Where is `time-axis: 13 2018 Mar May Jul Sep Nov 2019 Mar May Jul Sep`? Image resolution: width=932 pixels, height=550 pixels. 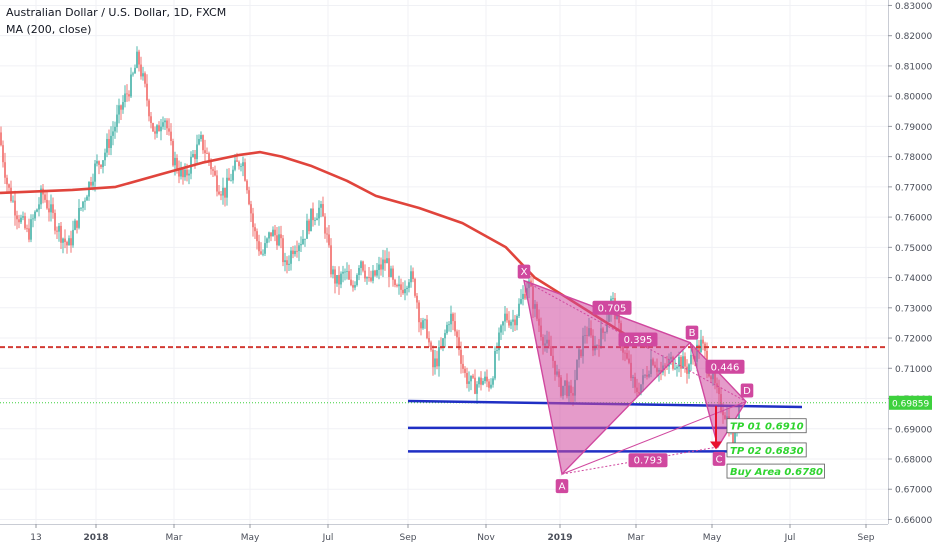
time-axis: 13 2018 Mar May Jul Sep Nov 2019 Mar May Jul Sep is located at coordinates (466, 537).